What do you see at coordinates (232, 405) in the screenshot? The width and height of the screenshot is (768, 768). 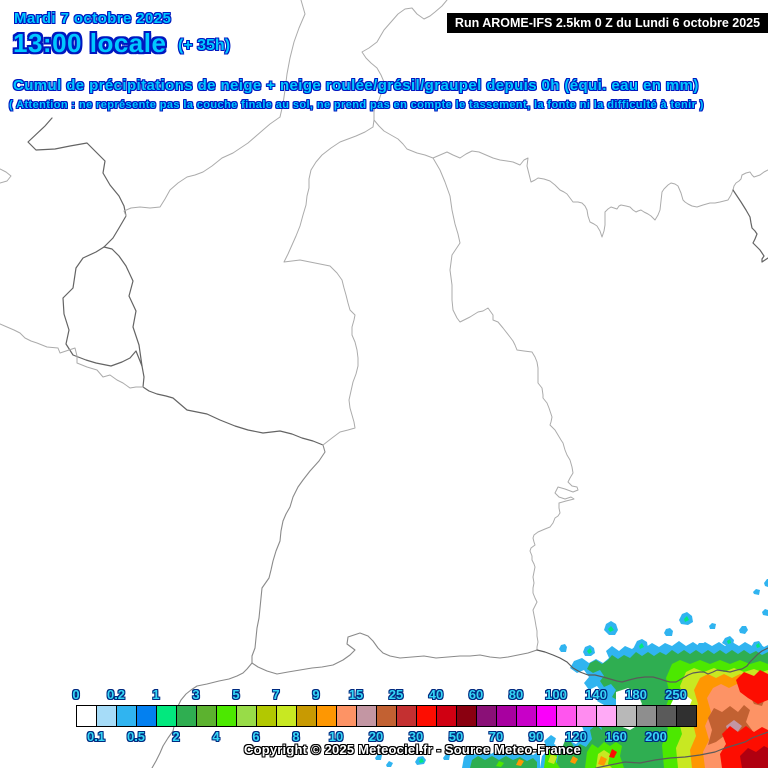 I see `border-france-germany-saar` at bounding box center [232, 405].